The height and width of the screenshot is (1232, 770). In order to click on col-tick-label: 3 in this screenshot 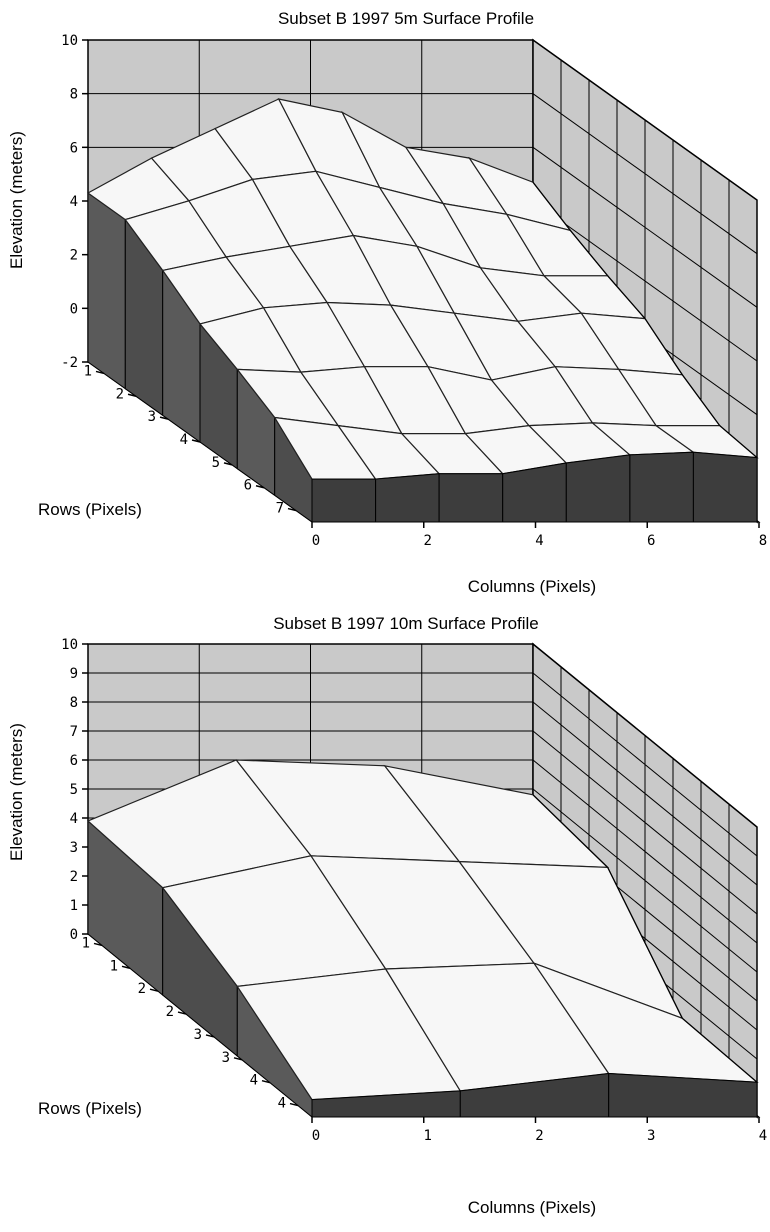, I will do `click(651, 1136)`.